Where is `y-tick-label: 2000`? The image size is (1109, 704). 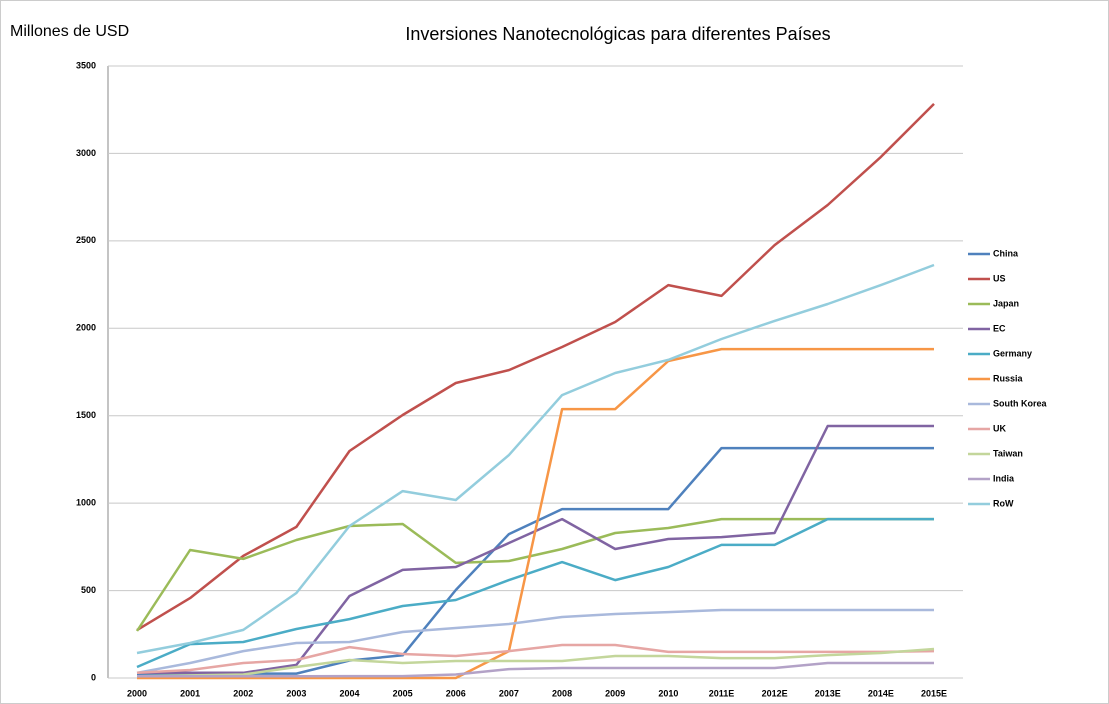 y-tick-label: 2000 is located at coordinates (86, 328).